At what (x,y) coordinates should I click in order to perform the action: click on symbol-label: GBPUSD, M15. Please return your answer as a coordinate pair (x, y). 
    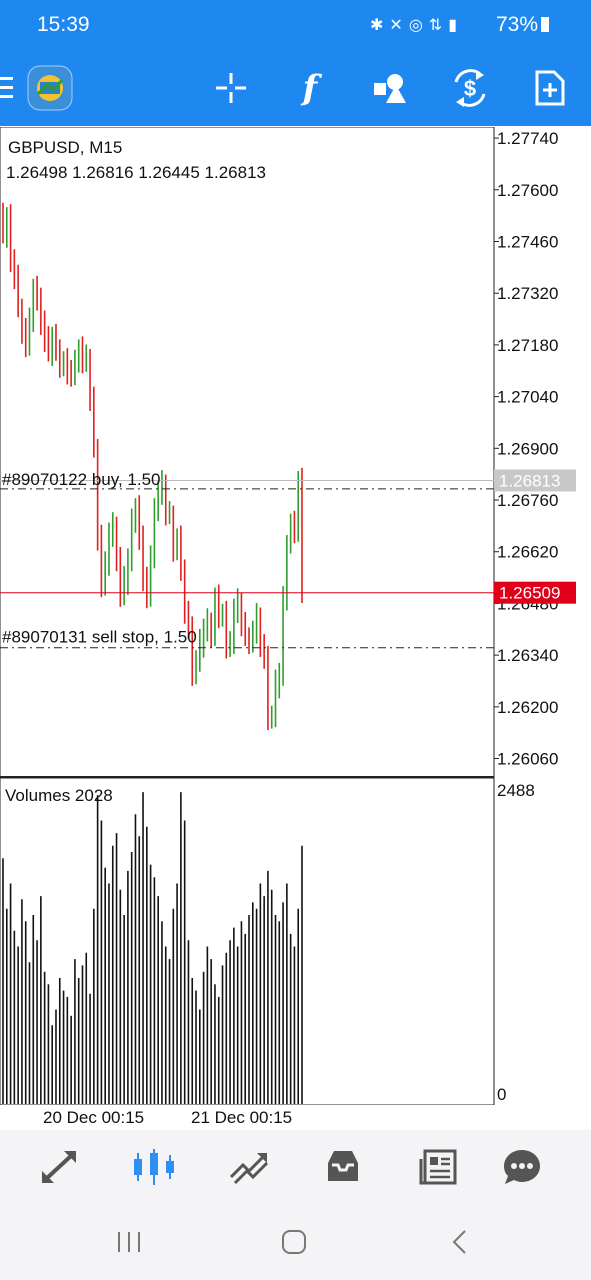
    Looking at the image, I should click on (65, 147).